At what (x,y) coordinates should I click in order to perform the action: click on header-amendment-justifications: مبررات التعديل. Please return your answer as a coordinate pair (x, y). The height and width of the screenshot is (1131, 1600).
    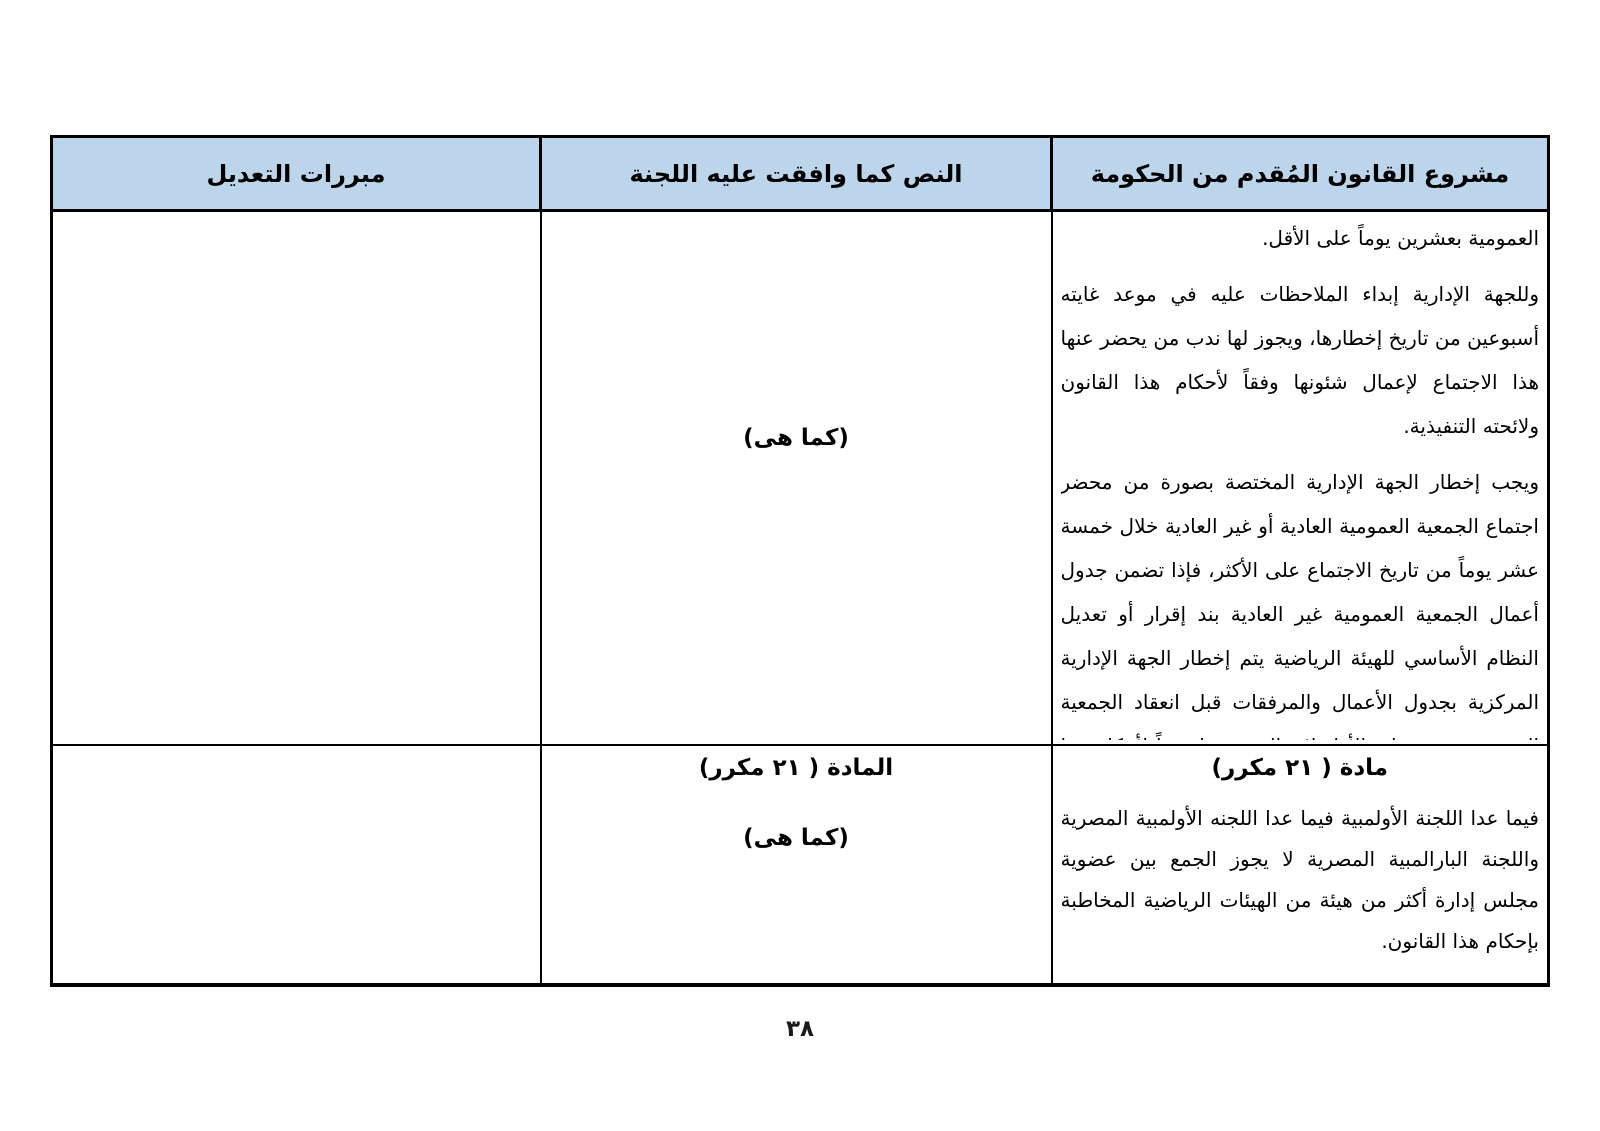
    Looking at the image, I should click on (296, 173).